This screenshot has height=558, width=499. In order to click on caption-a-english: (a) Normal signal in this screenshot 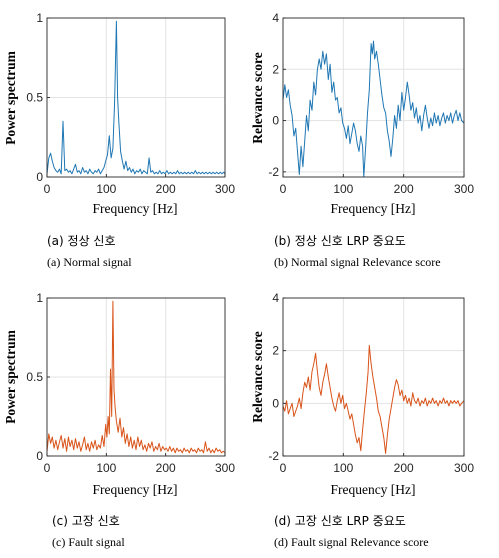, I will do `click(89, 262)`.